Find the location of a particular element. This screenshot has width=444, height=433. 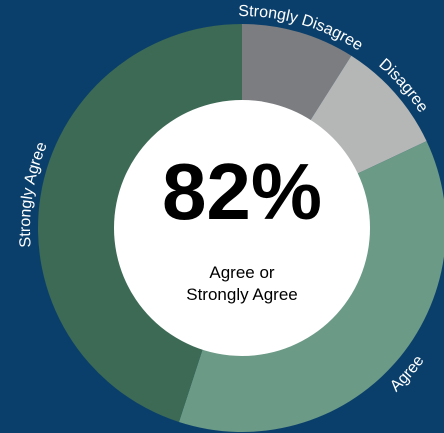

center-percentage: 82% is located at coordinates (242, 191).